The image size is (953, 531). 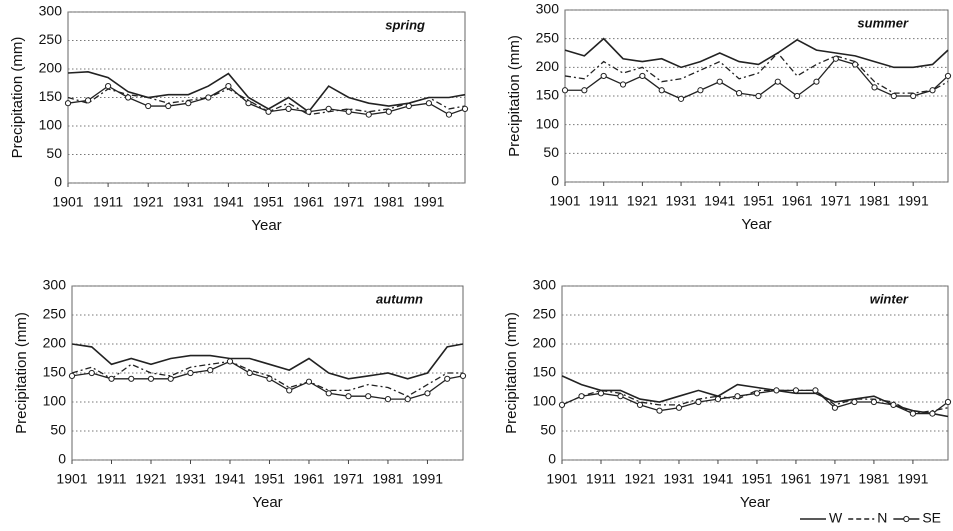 What do you see at coordinates (889, 298) in the screenshot?
I see `panel-title: winter` at bounding box center [889, 298].